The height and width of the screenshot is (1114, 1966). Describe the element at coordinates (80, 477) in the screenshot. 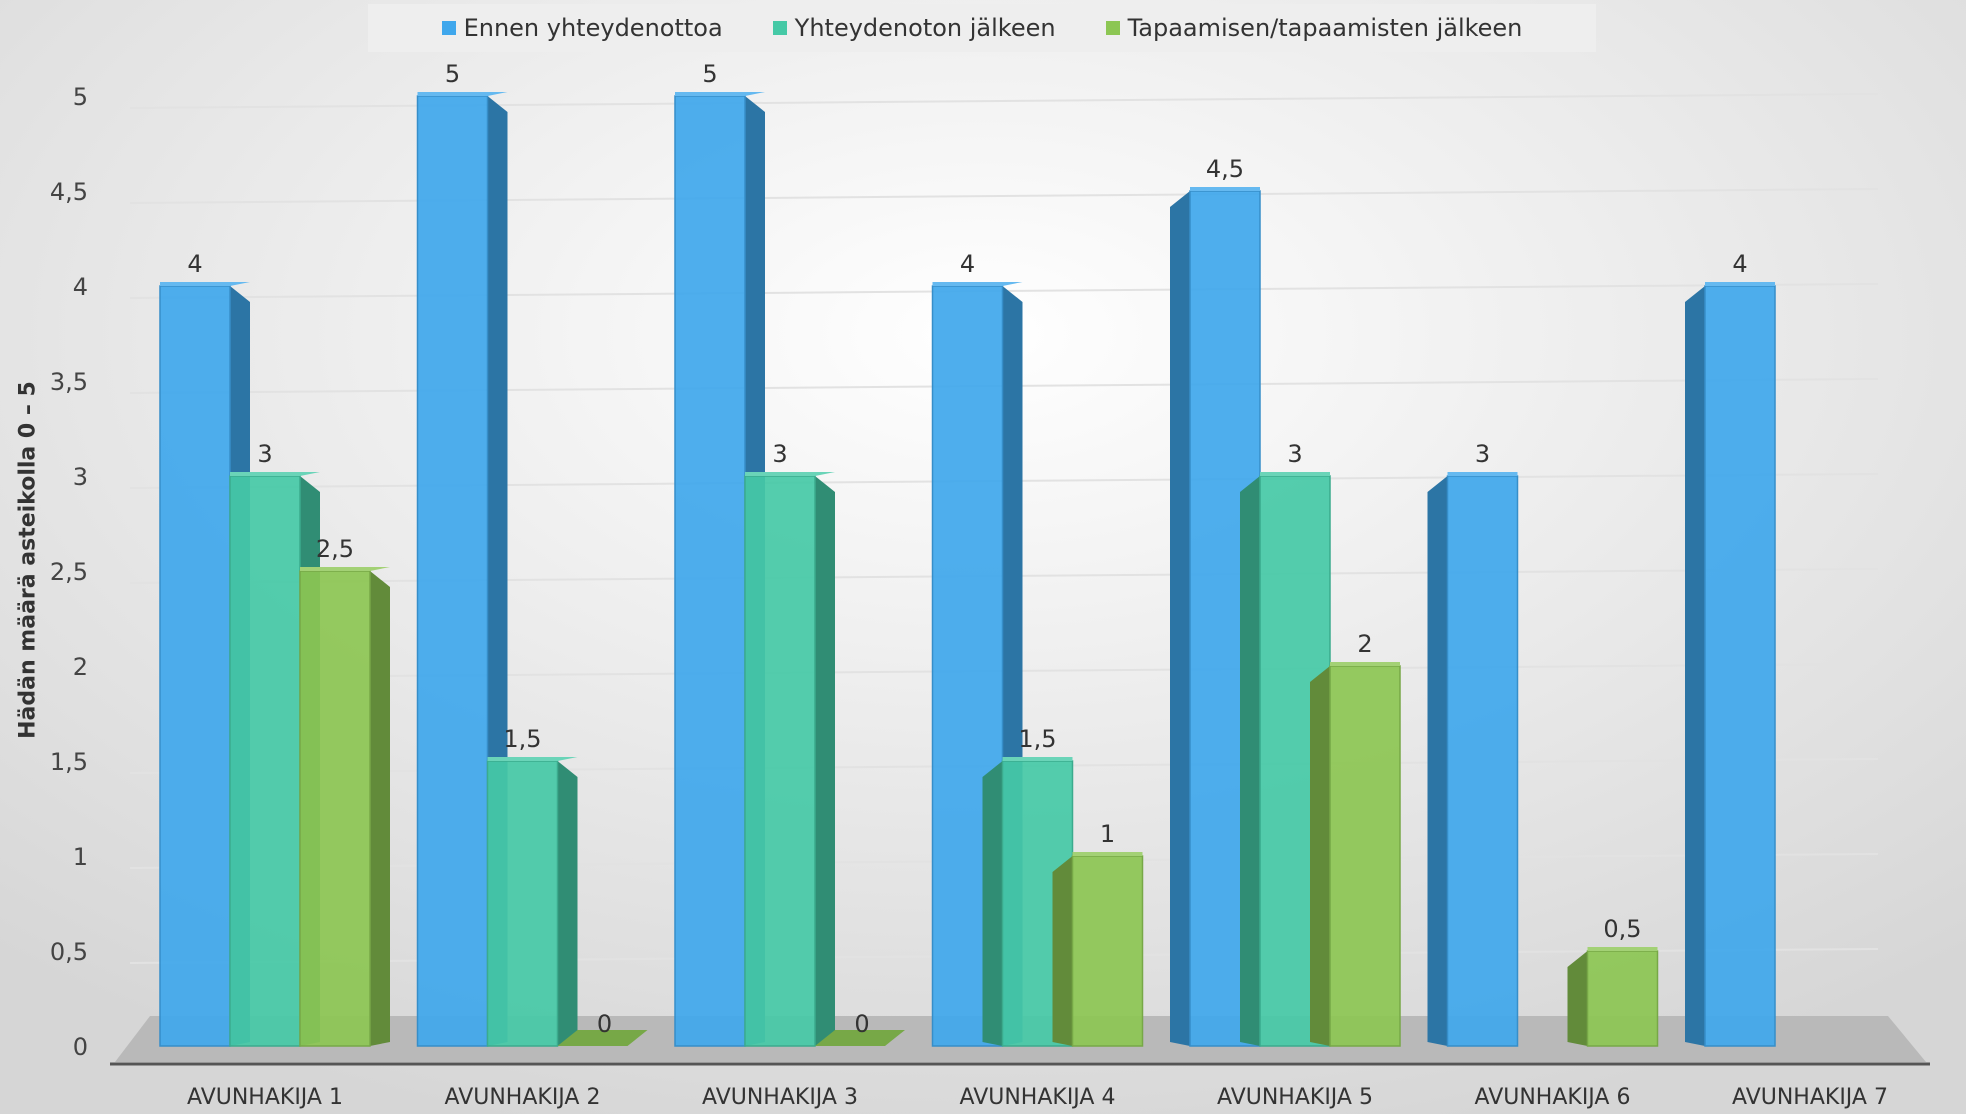

I see `y-tick-label: 3` at that location.